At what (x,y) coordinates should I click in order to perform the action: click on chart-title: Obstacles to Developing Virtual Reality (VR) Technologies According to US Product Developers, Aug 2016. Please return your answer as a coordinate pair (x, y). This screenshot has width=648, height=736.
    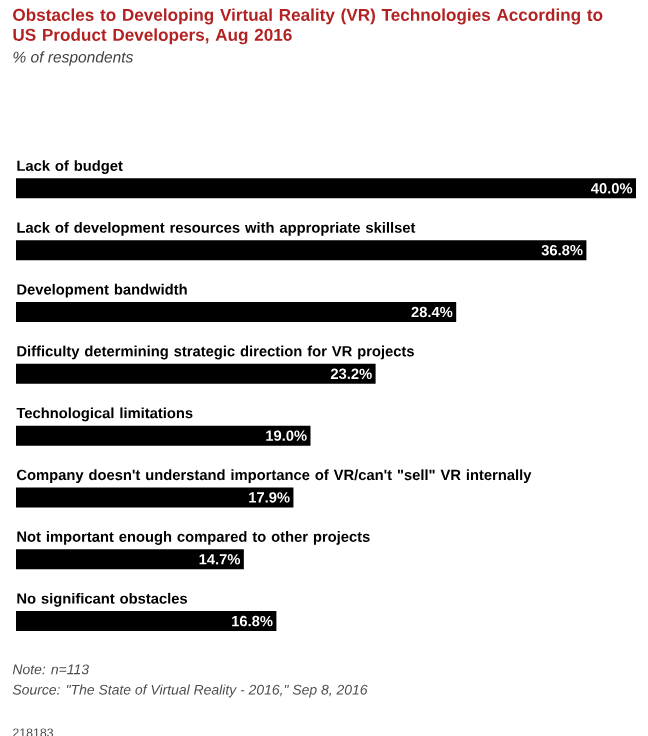
    Looking at the image, I should click on (308, 26).